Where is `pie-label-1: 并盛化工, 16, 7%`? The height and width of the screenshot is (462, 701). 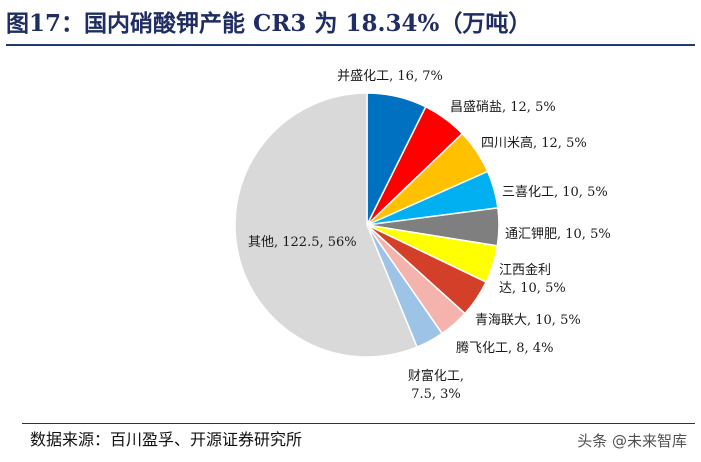
pie-label-1: 并盛化工, 16, 7% is located at coordinates (390, 76).